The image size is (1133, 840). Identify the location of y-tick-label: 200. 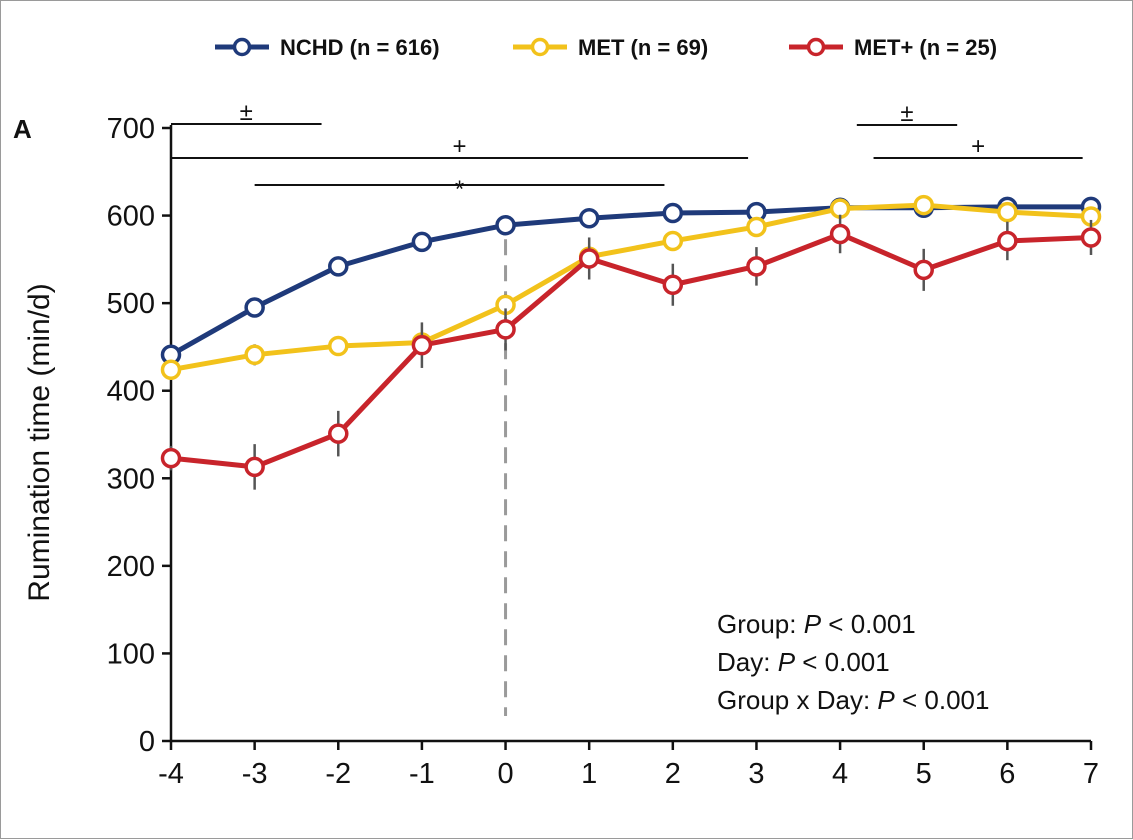
(131, 567).